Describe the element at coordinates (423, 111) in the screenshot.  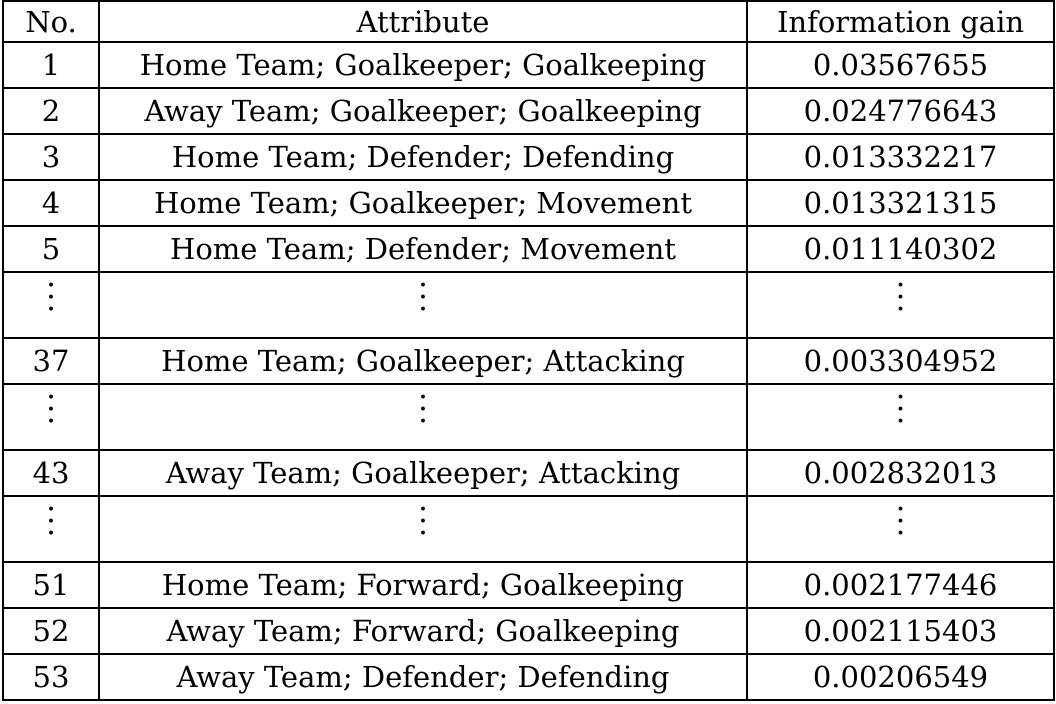
I see `row-attribute: Away Team; Goalkeeper; Goalkeeping` at that location.